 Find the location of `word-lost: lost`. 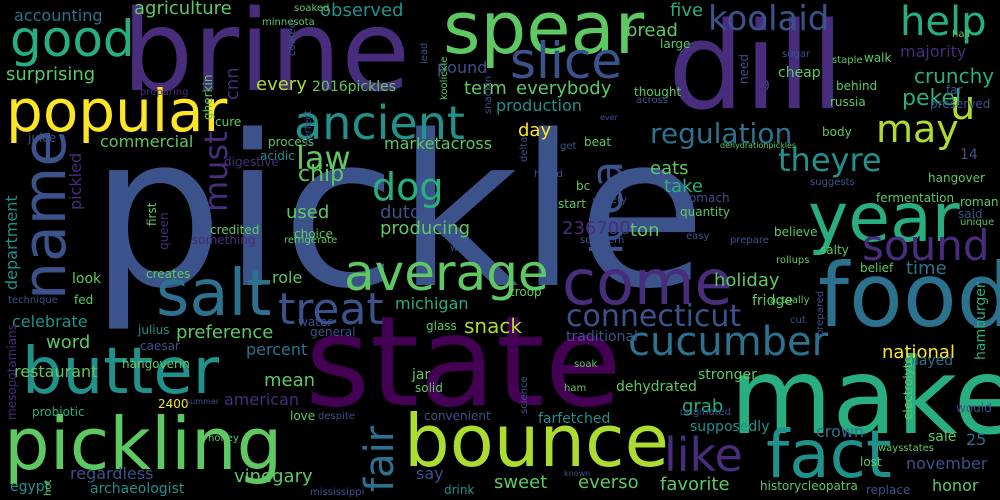

word-lost: lost is located at coordinates (871, 462).